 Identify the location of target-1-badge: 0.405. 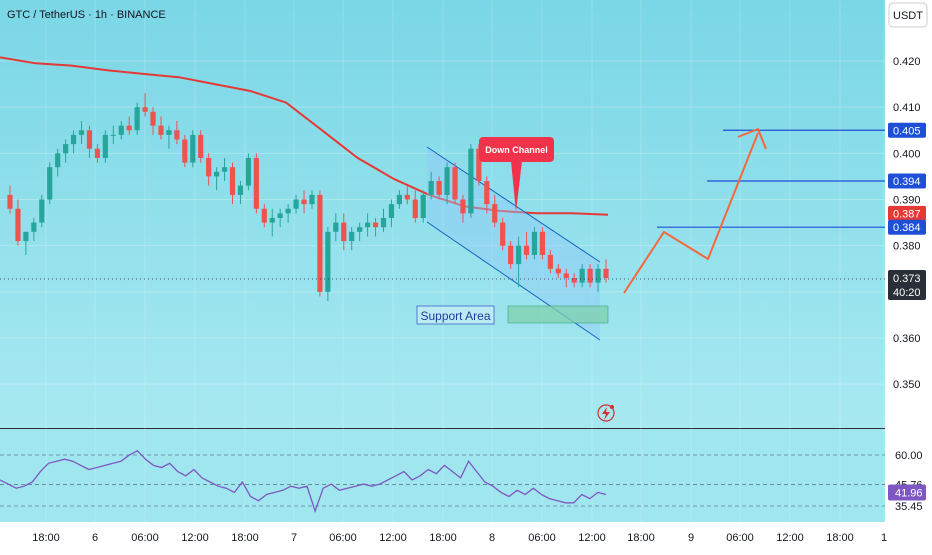
(907, 130).